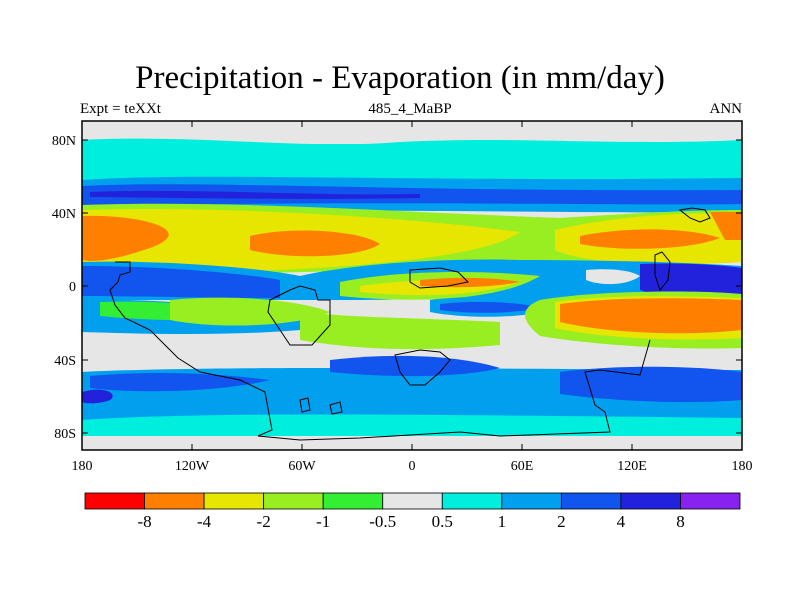 The height and width of the screenshot is (600, 800). Describe the element at coordinates (65, 434) in the screenshot. I see `lat-tick-label: 80S` at that location.